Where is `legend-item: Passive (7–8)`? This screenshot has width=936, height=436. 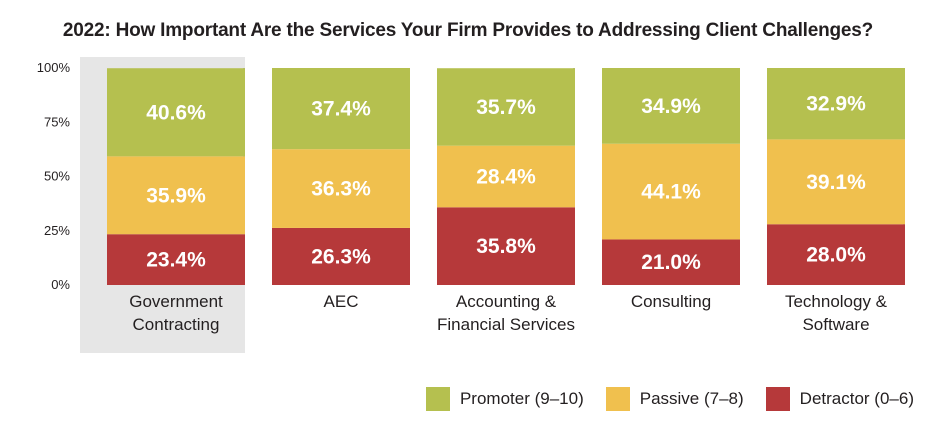
legend-item: Passive (7–8) is located at coordinates (674, 399).